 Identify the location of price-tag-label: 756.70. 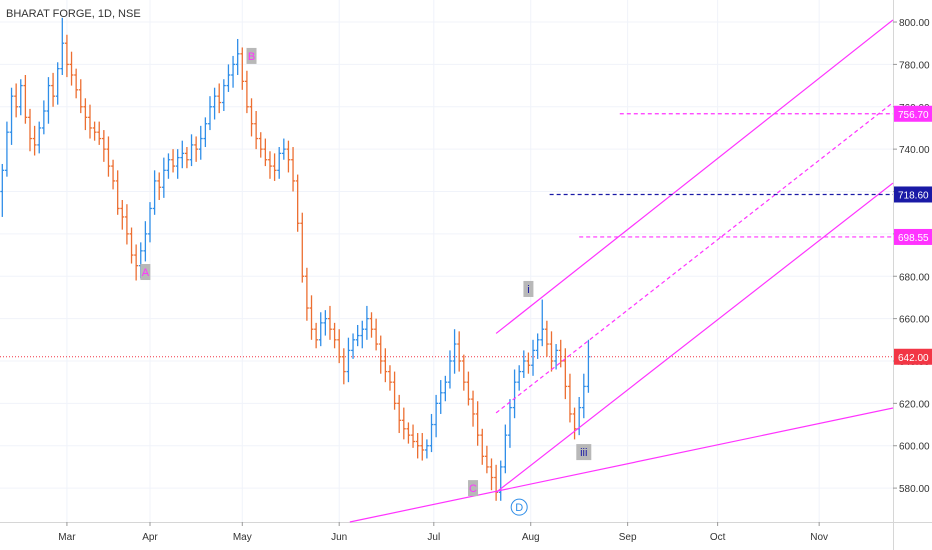
(913, 115).